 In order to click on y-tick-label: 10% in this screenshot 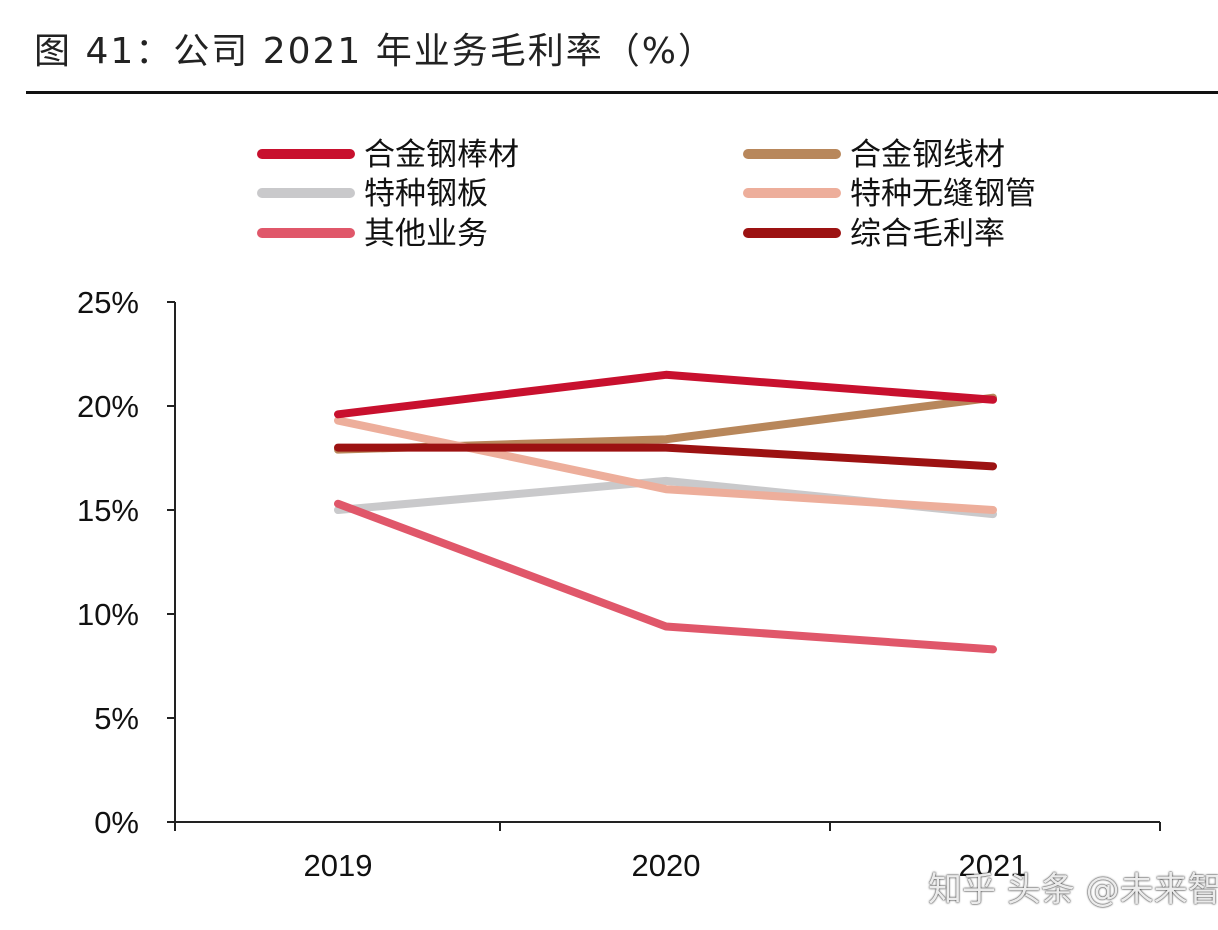, I will do `click(108, 614)`.